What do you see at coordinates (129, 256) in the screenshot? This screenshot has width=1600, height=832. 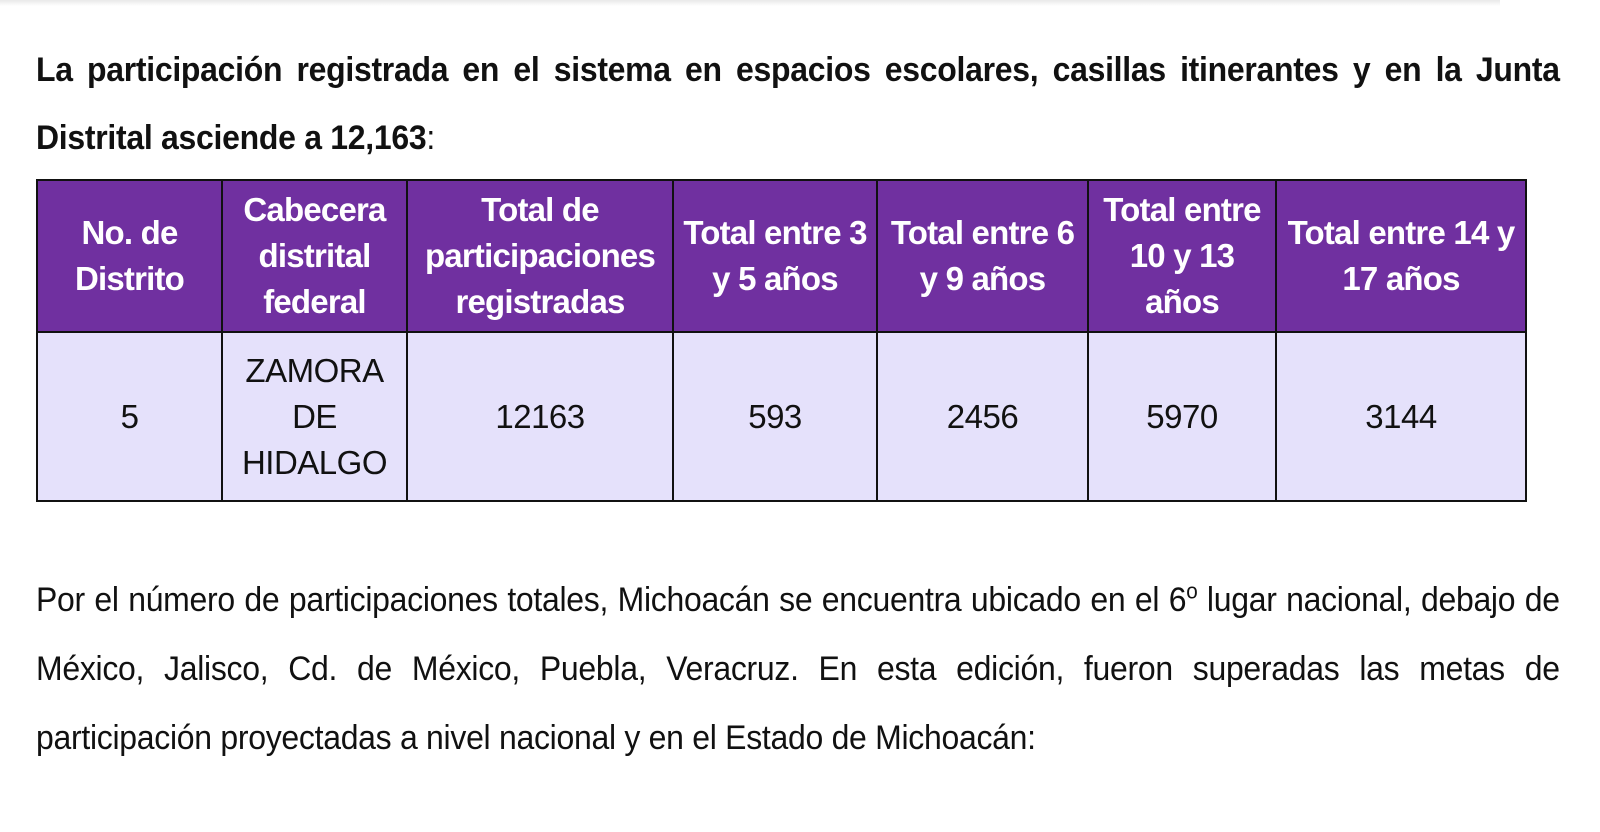 I see `header-no-distrito: No. de Distrito` at bounding box center [129, 256].